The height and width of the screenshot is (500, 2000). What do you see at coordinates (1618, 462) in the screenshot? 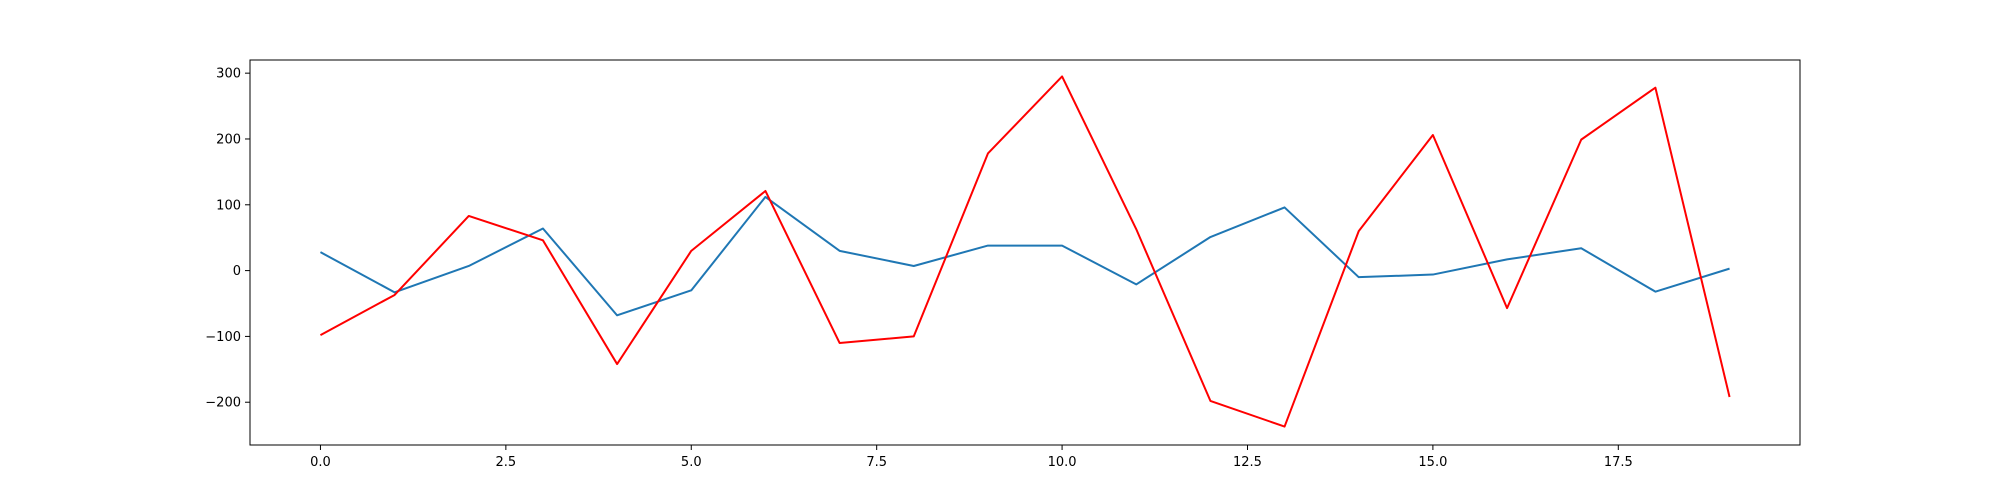
I see `x-tick-label: 17.5` at bounding box center [1618, 462].